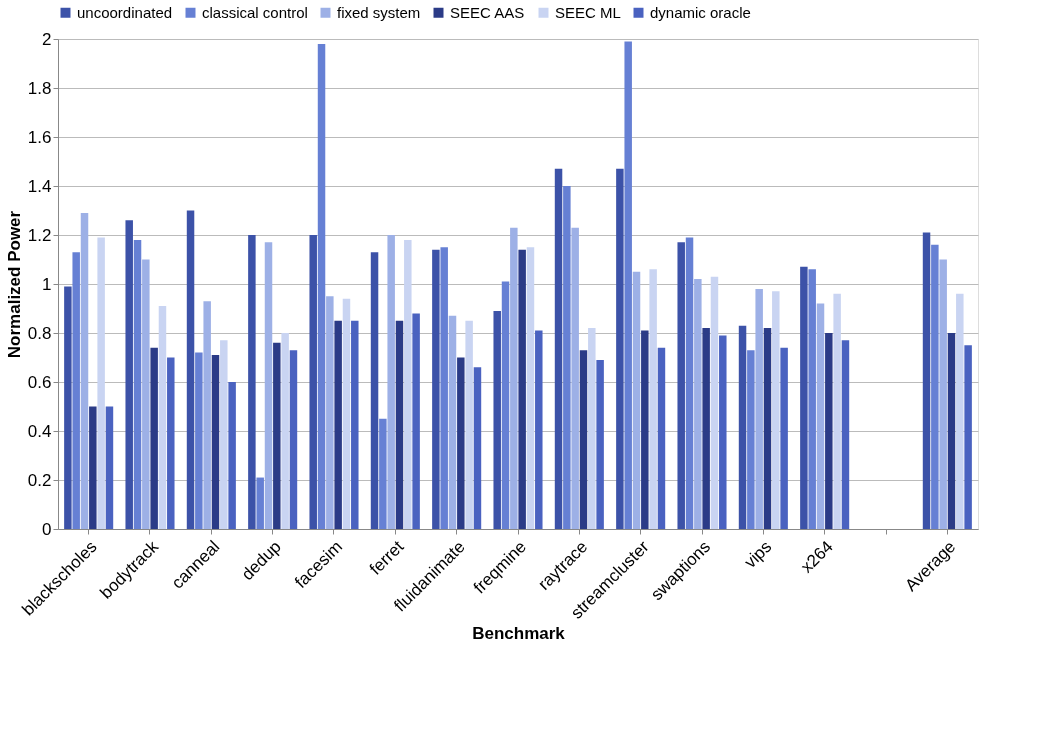 The width and height of the screenshot is (1041, 746). What do you see at coordinates (47, 284) in the screenshot?
I see `y-tick-label: 1` at bounding box center [47, 284].